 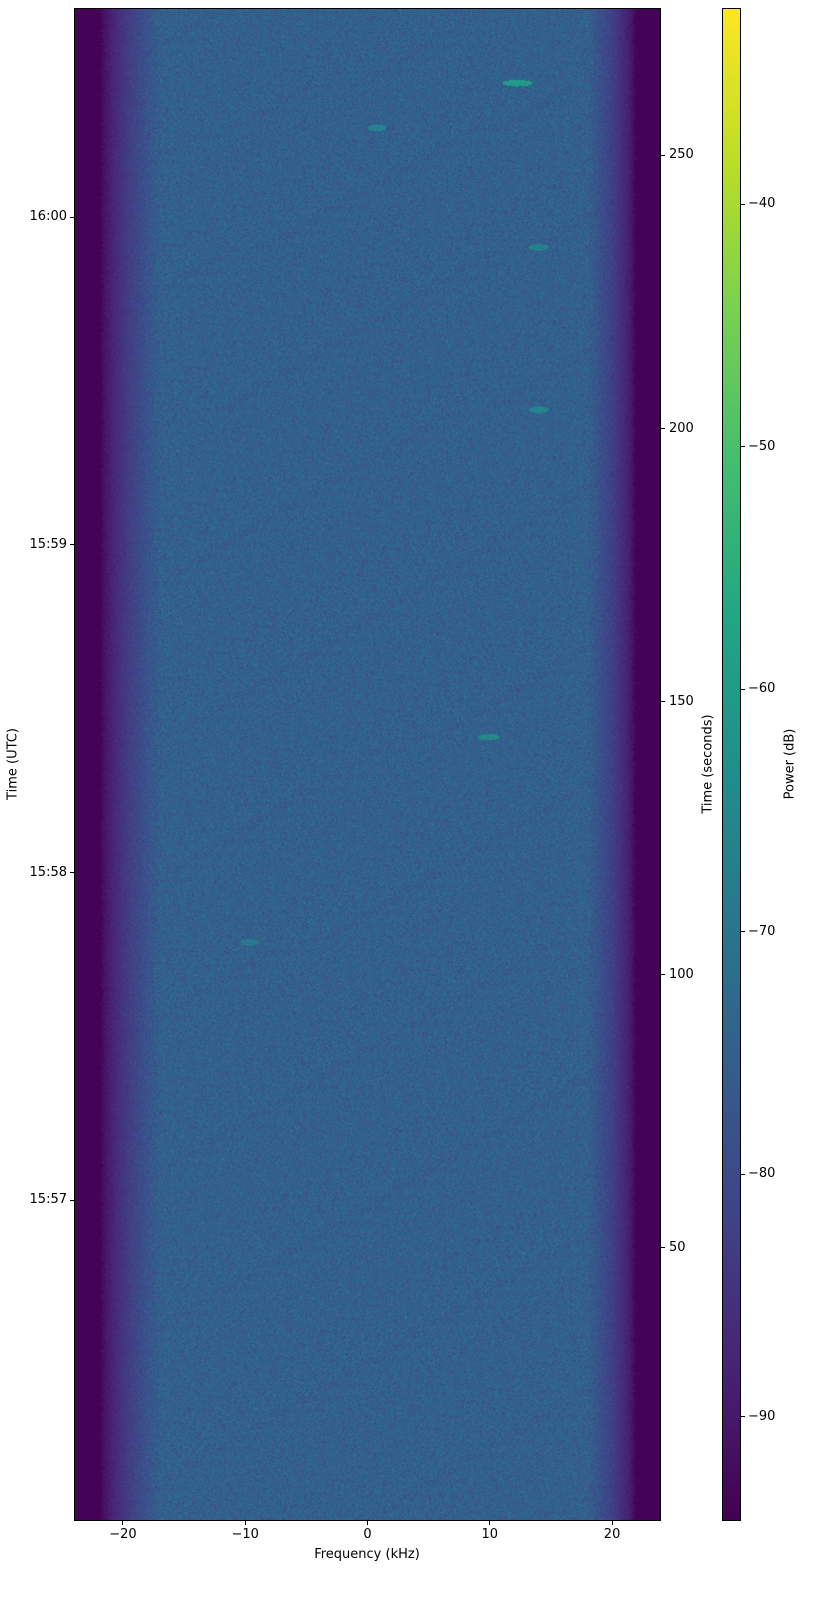 What do you see at coordinates (490, 1534) in the screenshot?
I see `x-tick-label: 10` at bounding box center [490, 1534].